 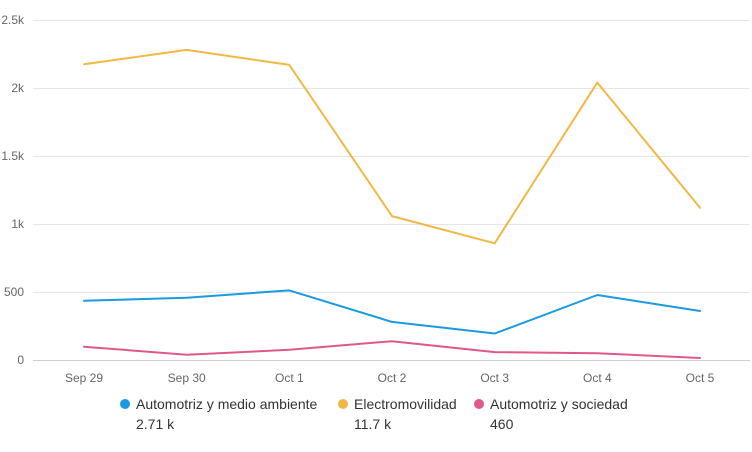 What do you see at coordinates (187, 378) in the screenshot?
I see `x-tick-label: Sep 30` at bounding box center [187, 378].